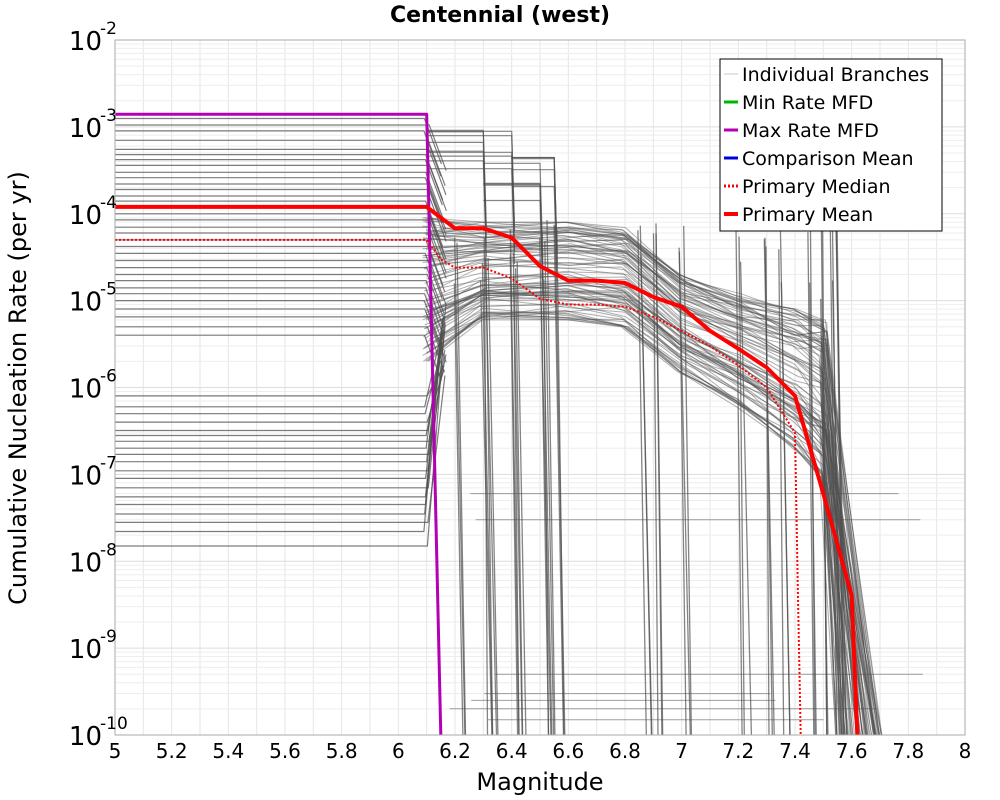  Describe the element at coordinates (681, 751) in the screenshot. I see `x-tick-label: 7` at that location.